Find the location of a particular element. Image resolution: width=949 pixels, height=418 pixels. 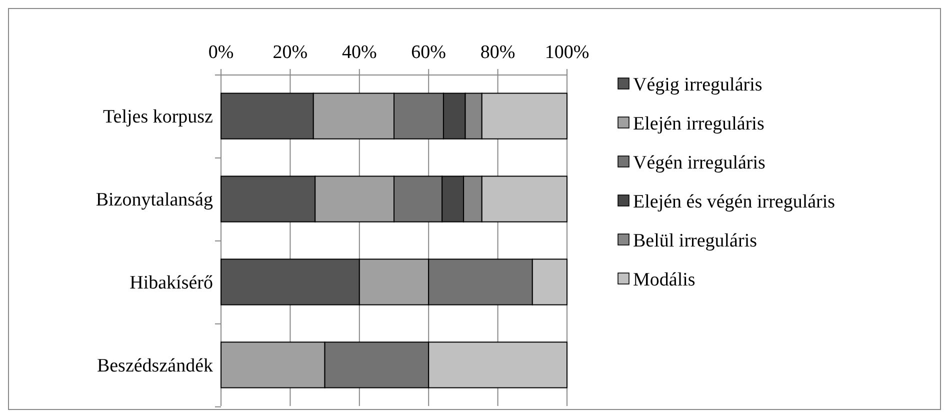

x-tick-label: 0% is located at coordinates (221, 52).